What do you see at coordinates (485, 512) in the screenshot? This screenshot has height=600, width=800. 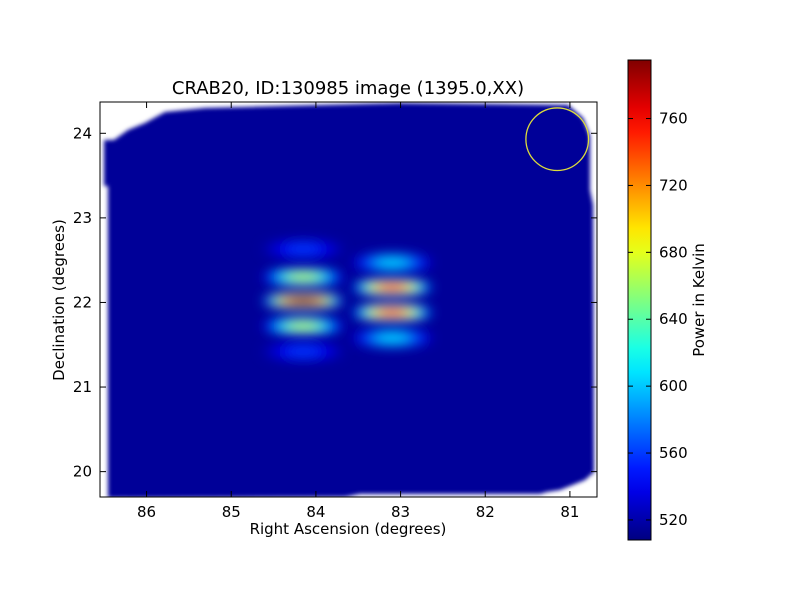 I see `x-tick-label: 82` at bounding box center [485, 512].